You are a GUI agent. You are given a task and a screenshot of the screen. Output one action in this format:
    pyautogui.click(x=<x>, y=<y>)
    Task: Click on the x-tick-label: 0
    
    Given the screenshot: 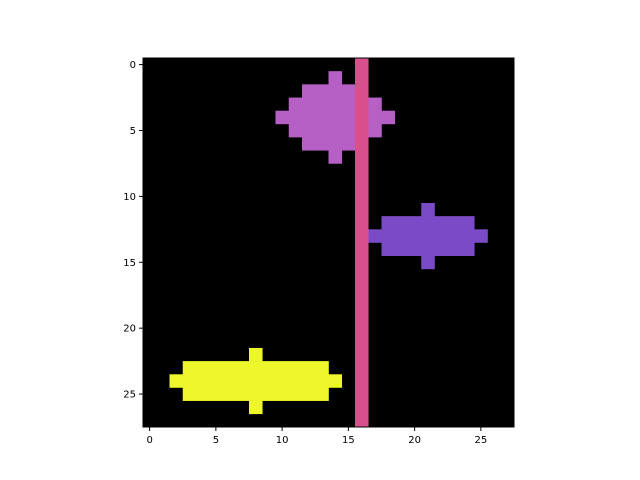 What is the action you would take?
    pyautogui.click(x=149, y=440)
    